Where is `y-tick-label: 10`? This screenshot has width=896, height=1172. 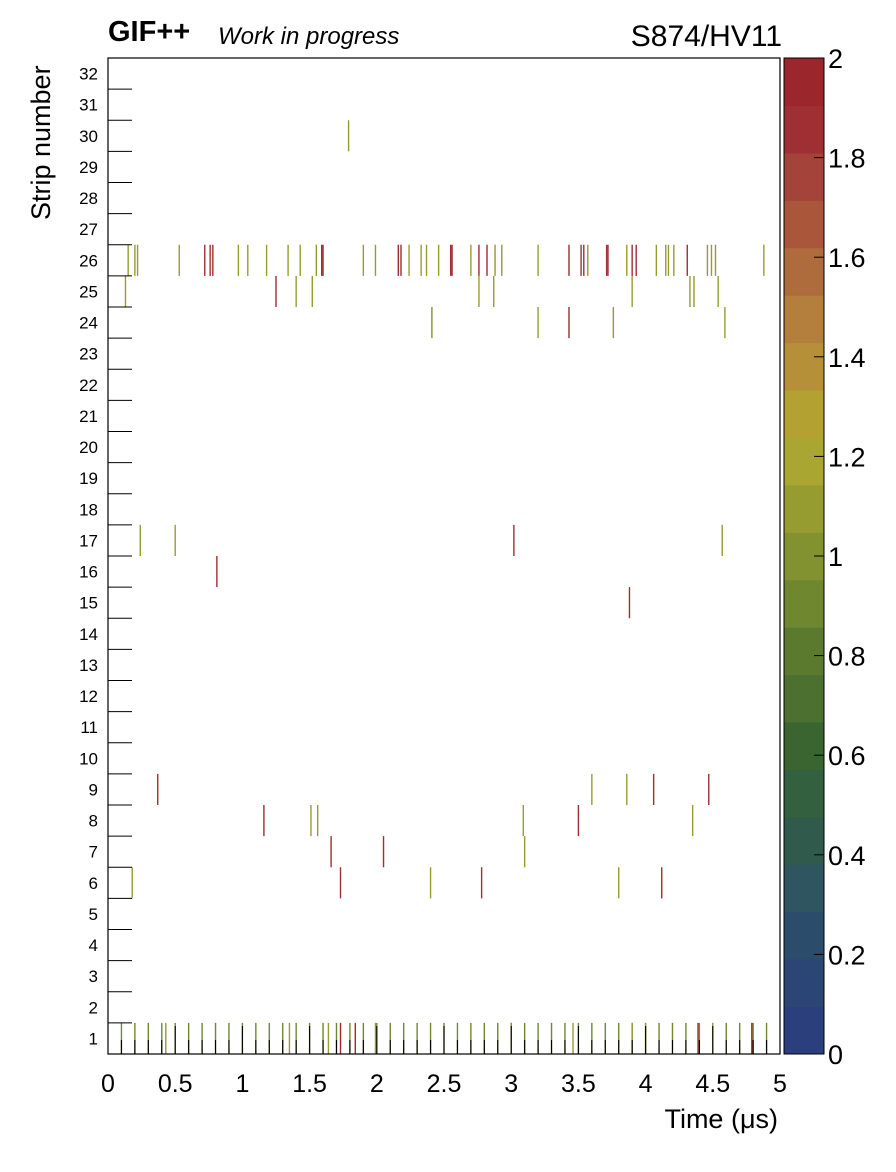
y-tick-label: 10 is located at coordinates (88, 758).